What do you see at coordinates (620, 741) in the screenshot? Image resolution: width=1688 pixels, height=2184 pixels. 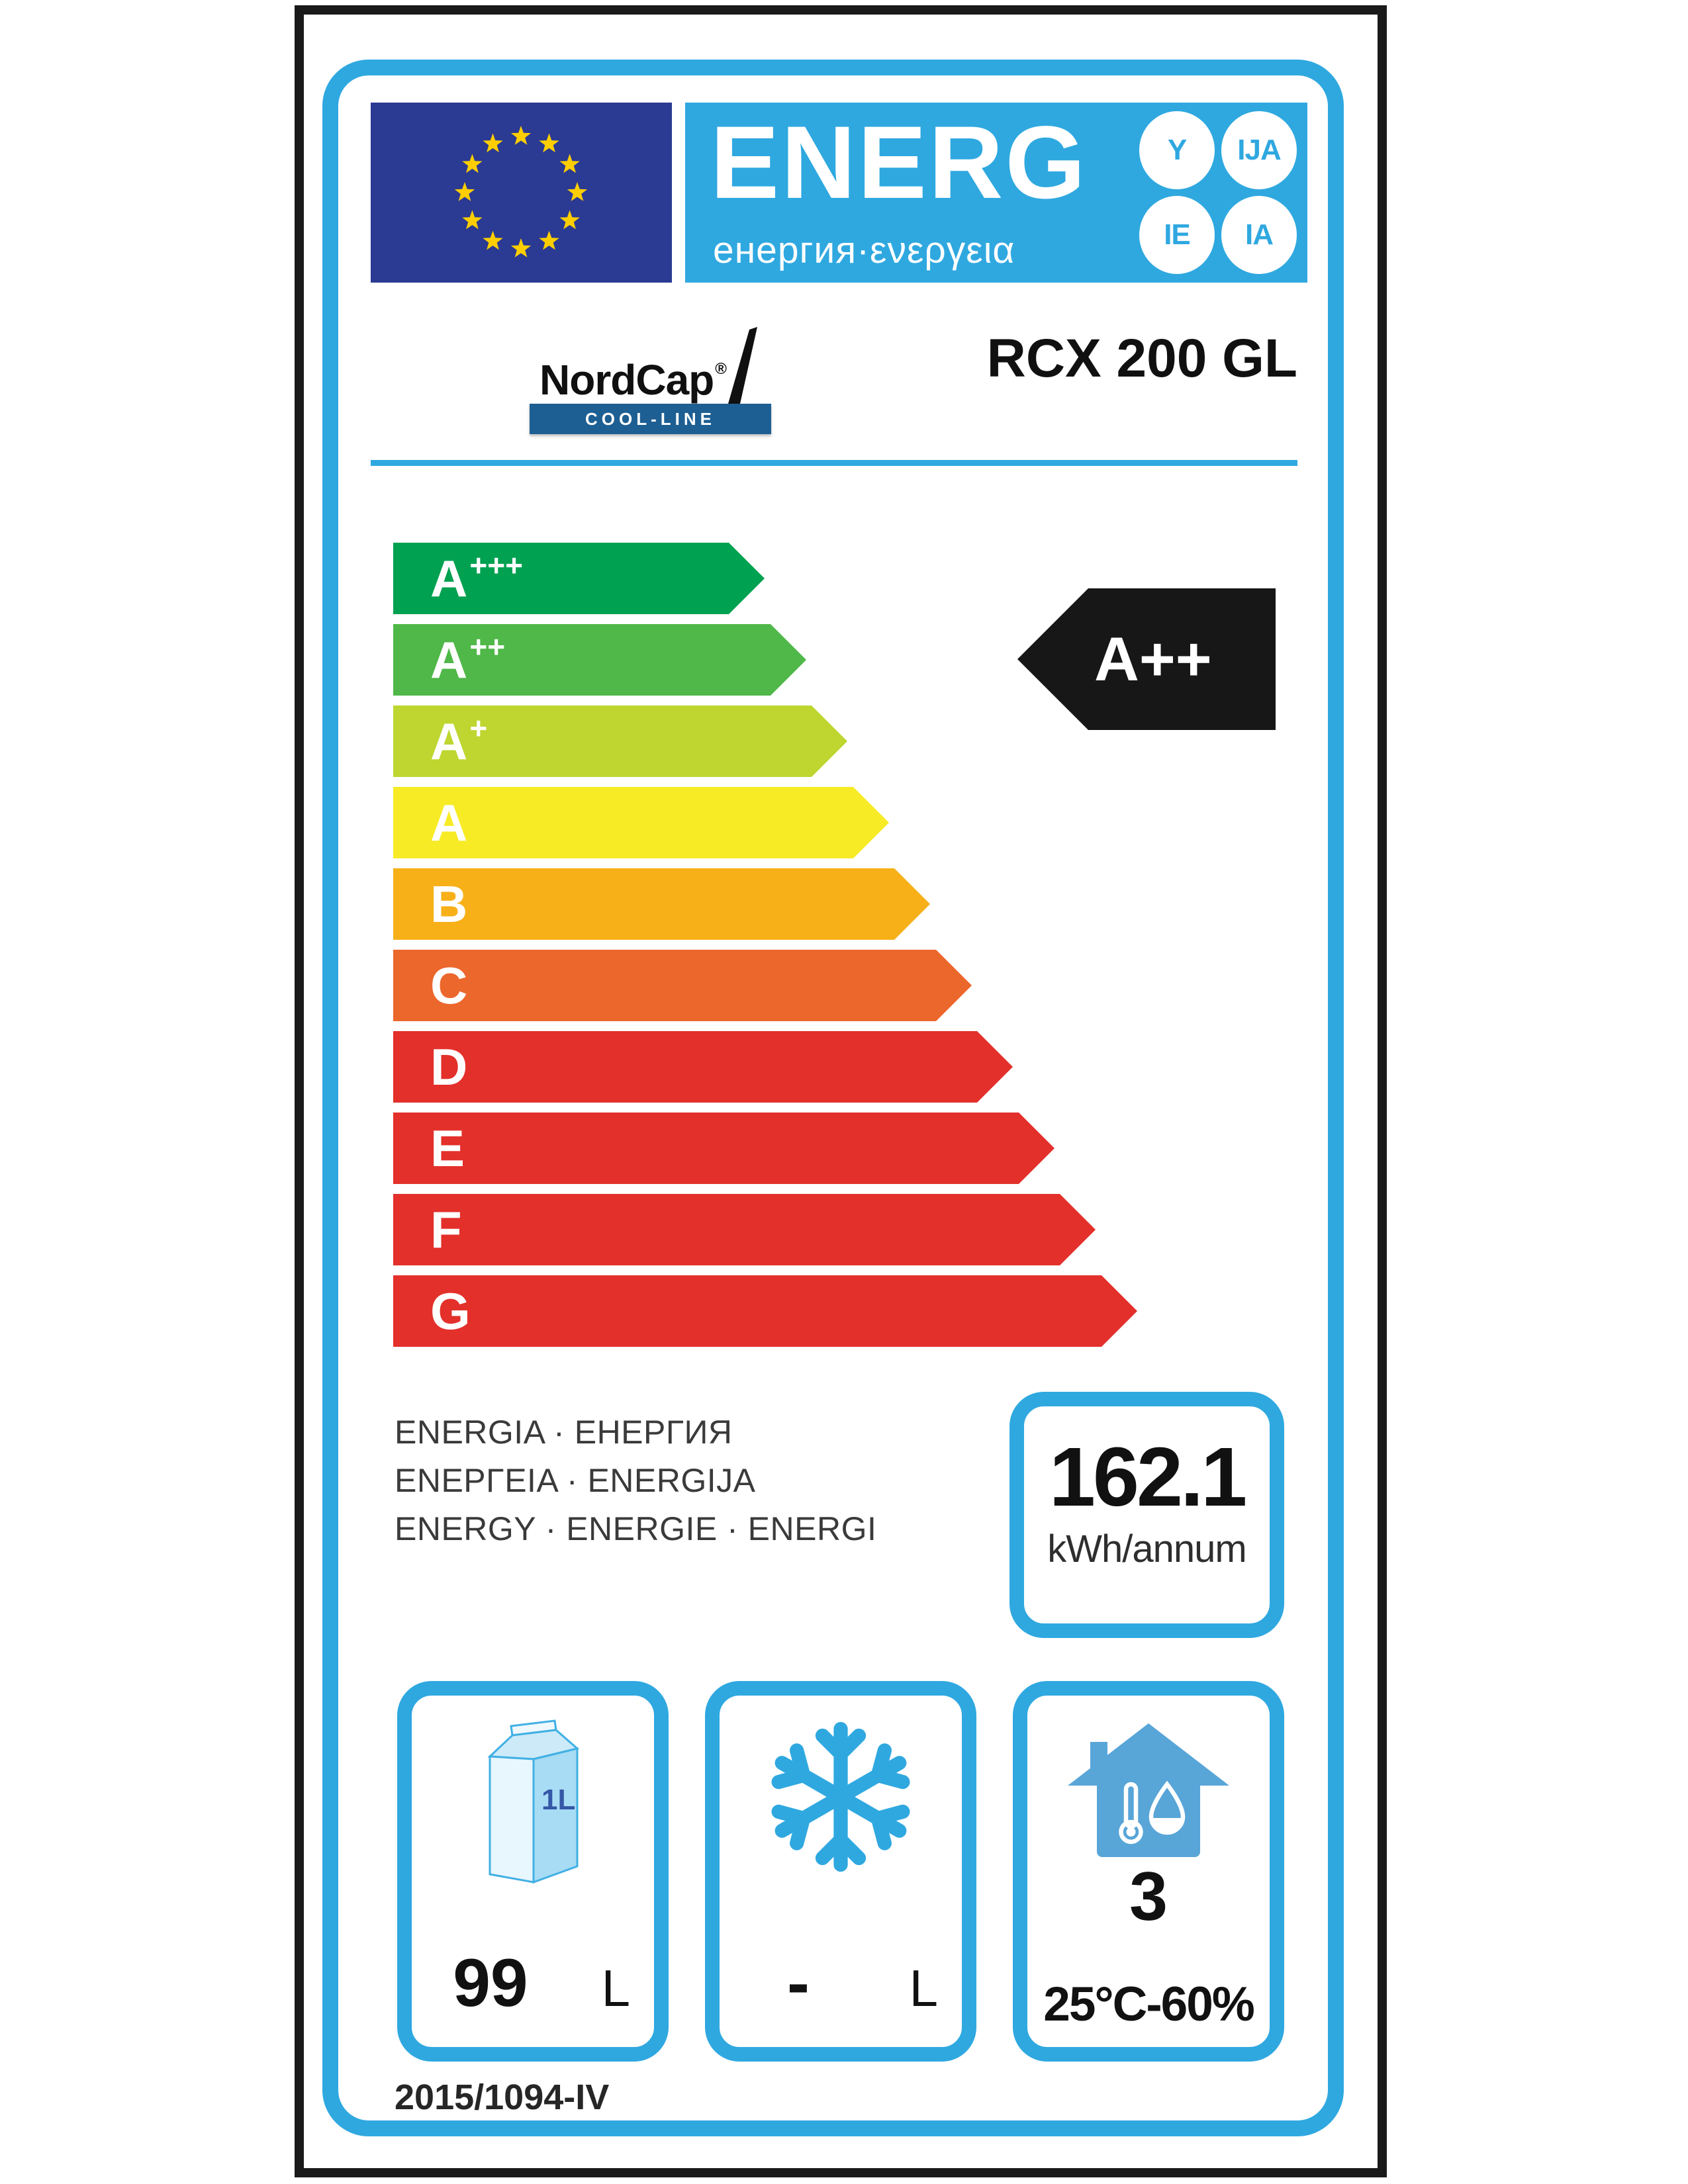 I see `rating-bar-a+: A +` at bounding box center [620, 741].